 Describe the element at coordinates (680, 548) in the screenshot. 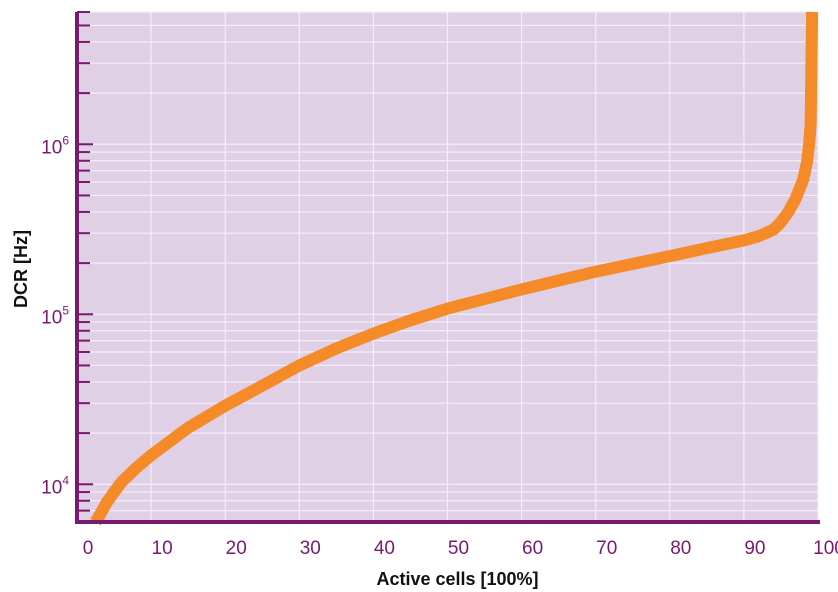

I see `x-tick-label: 80` at that location.